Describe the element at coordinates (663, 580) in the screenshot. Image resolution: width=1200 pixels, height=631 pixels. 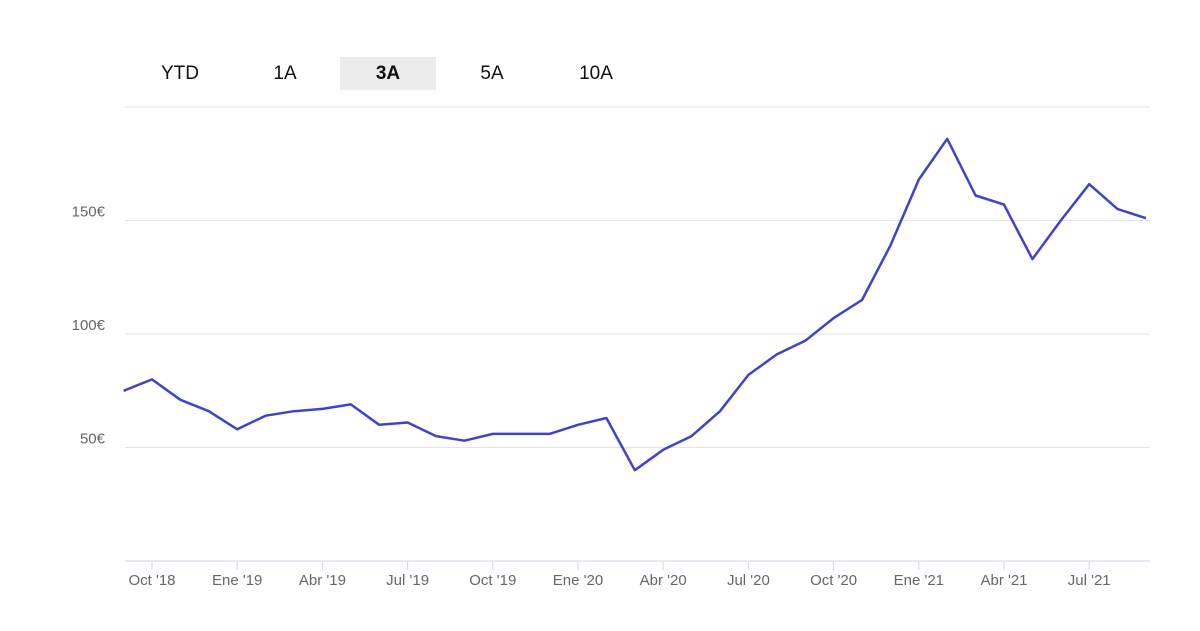
I see `x-tick-label: Abr '20` at that location.